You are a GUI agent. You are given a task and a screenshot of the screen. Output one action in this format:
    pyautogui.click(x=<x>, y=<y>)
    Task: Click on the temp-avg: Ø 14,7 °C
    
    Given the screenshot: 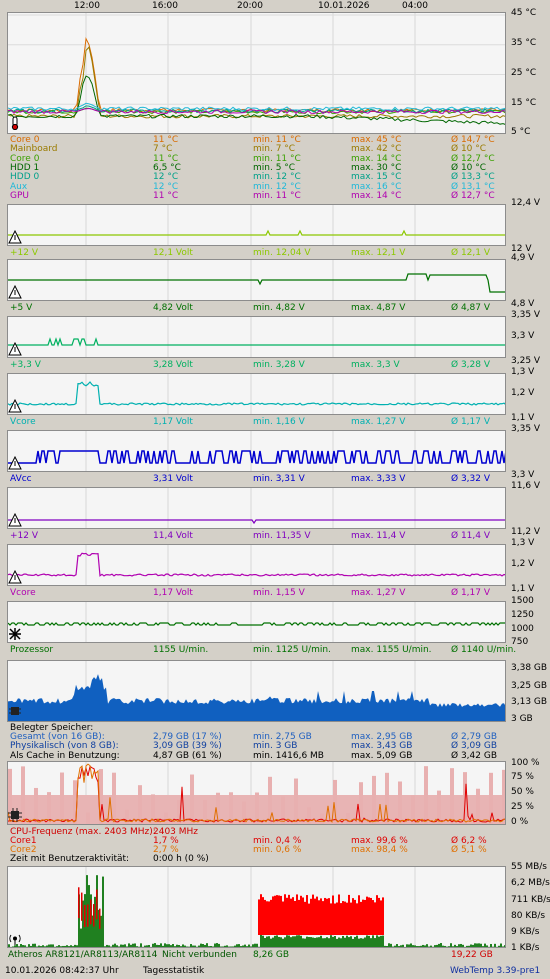 What is the action you would take?
    pyautogui.click(x=473, y=140)
    